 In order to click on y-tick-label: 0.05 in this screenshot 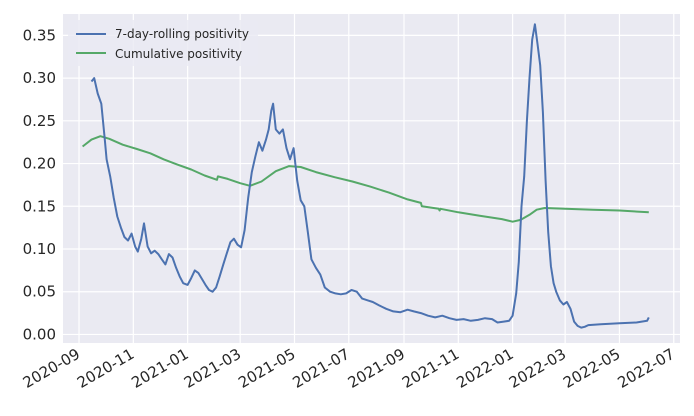, I will do `click(39, 292)`.